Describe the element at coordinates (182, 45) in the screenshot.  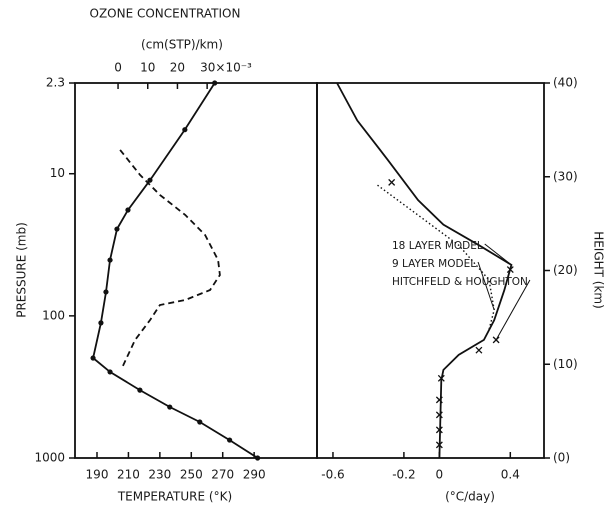
I see `top-axis-label: (cm(STP)/km)` at that location.